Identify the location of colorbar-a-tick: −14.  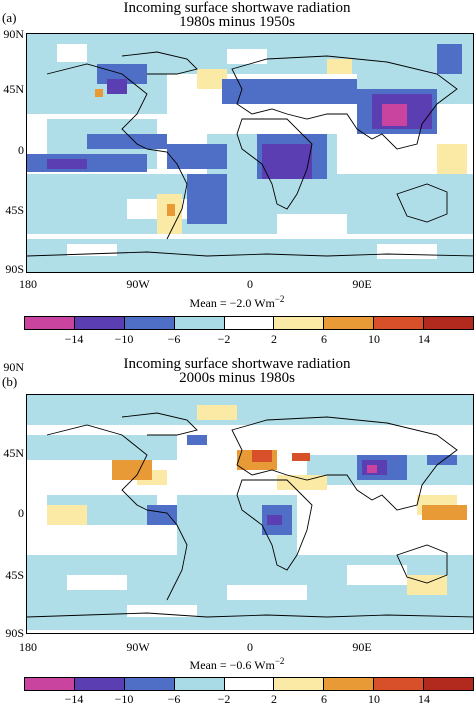
(74, 339).